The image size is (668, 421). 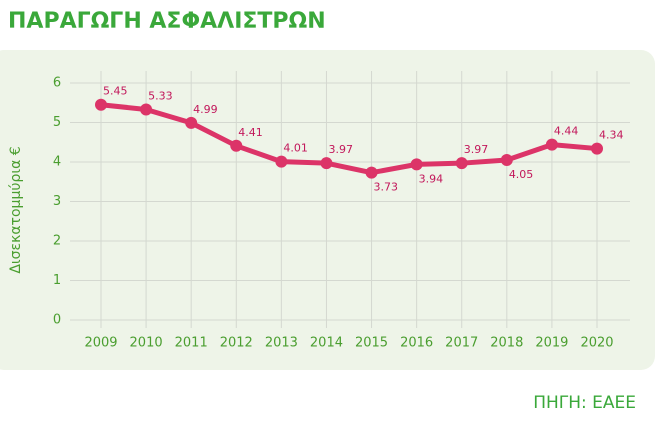 I want to click on value-label: 5.33, so click(x=160, y=95).